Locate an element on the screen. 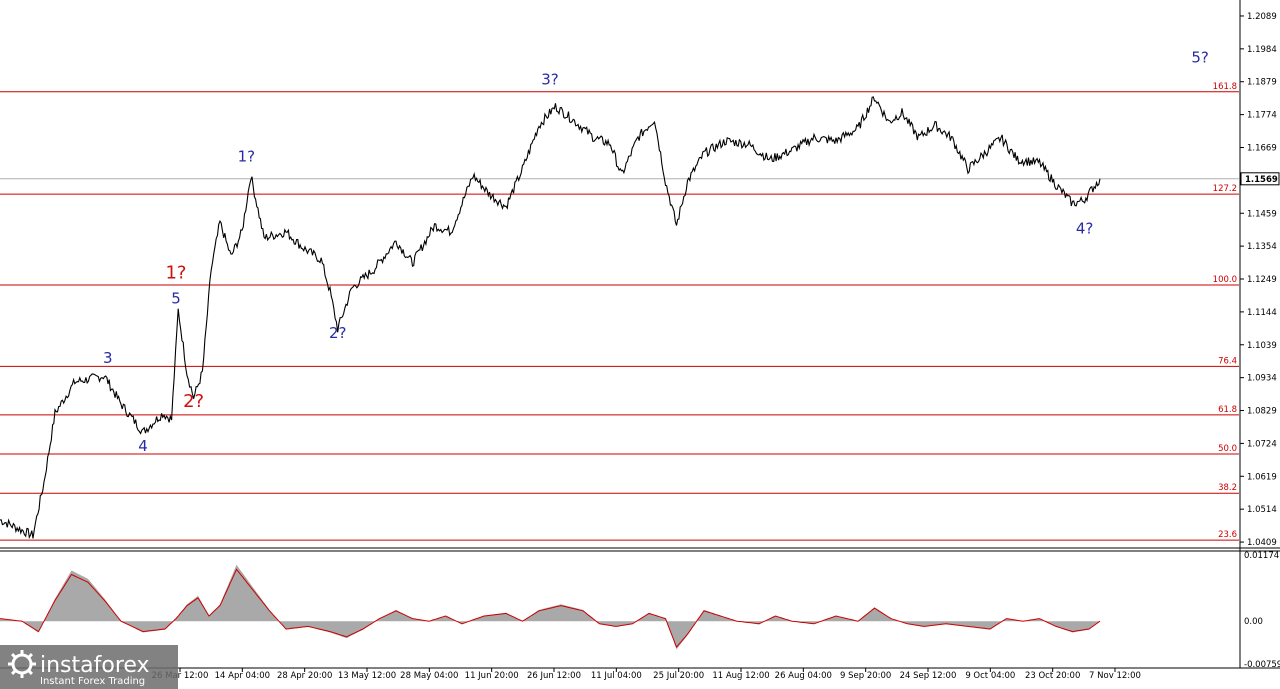  time-tick-label: 26 Jun 12:00 is located at coordinates (554, 676).